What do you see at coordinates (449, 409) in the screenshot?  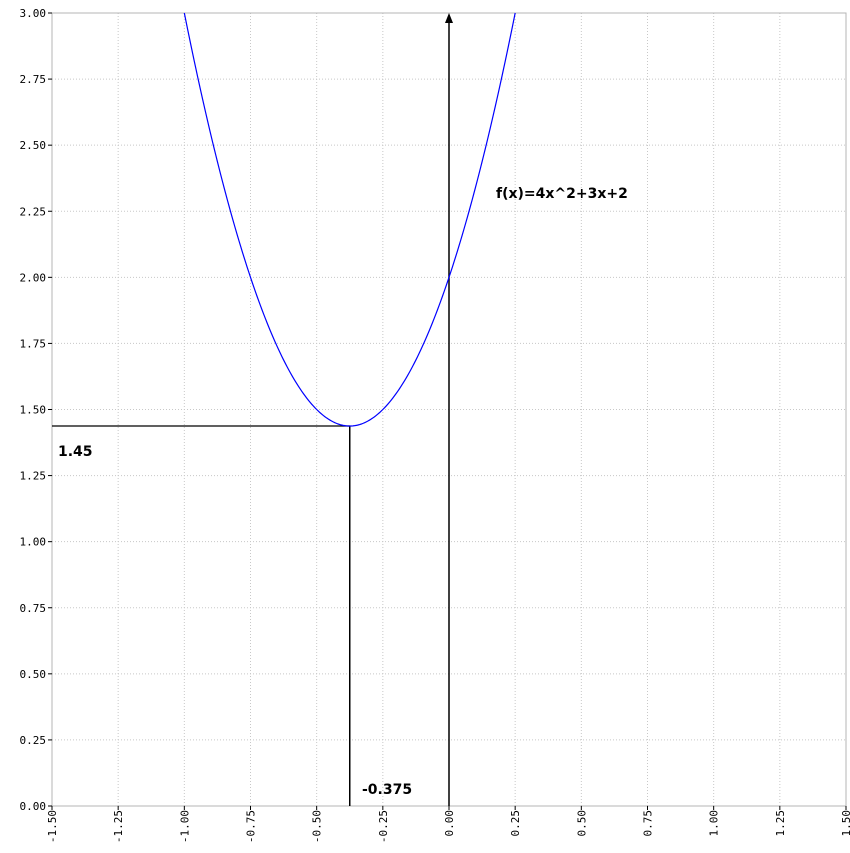 I see `axes` at bounding box center [449, 409].